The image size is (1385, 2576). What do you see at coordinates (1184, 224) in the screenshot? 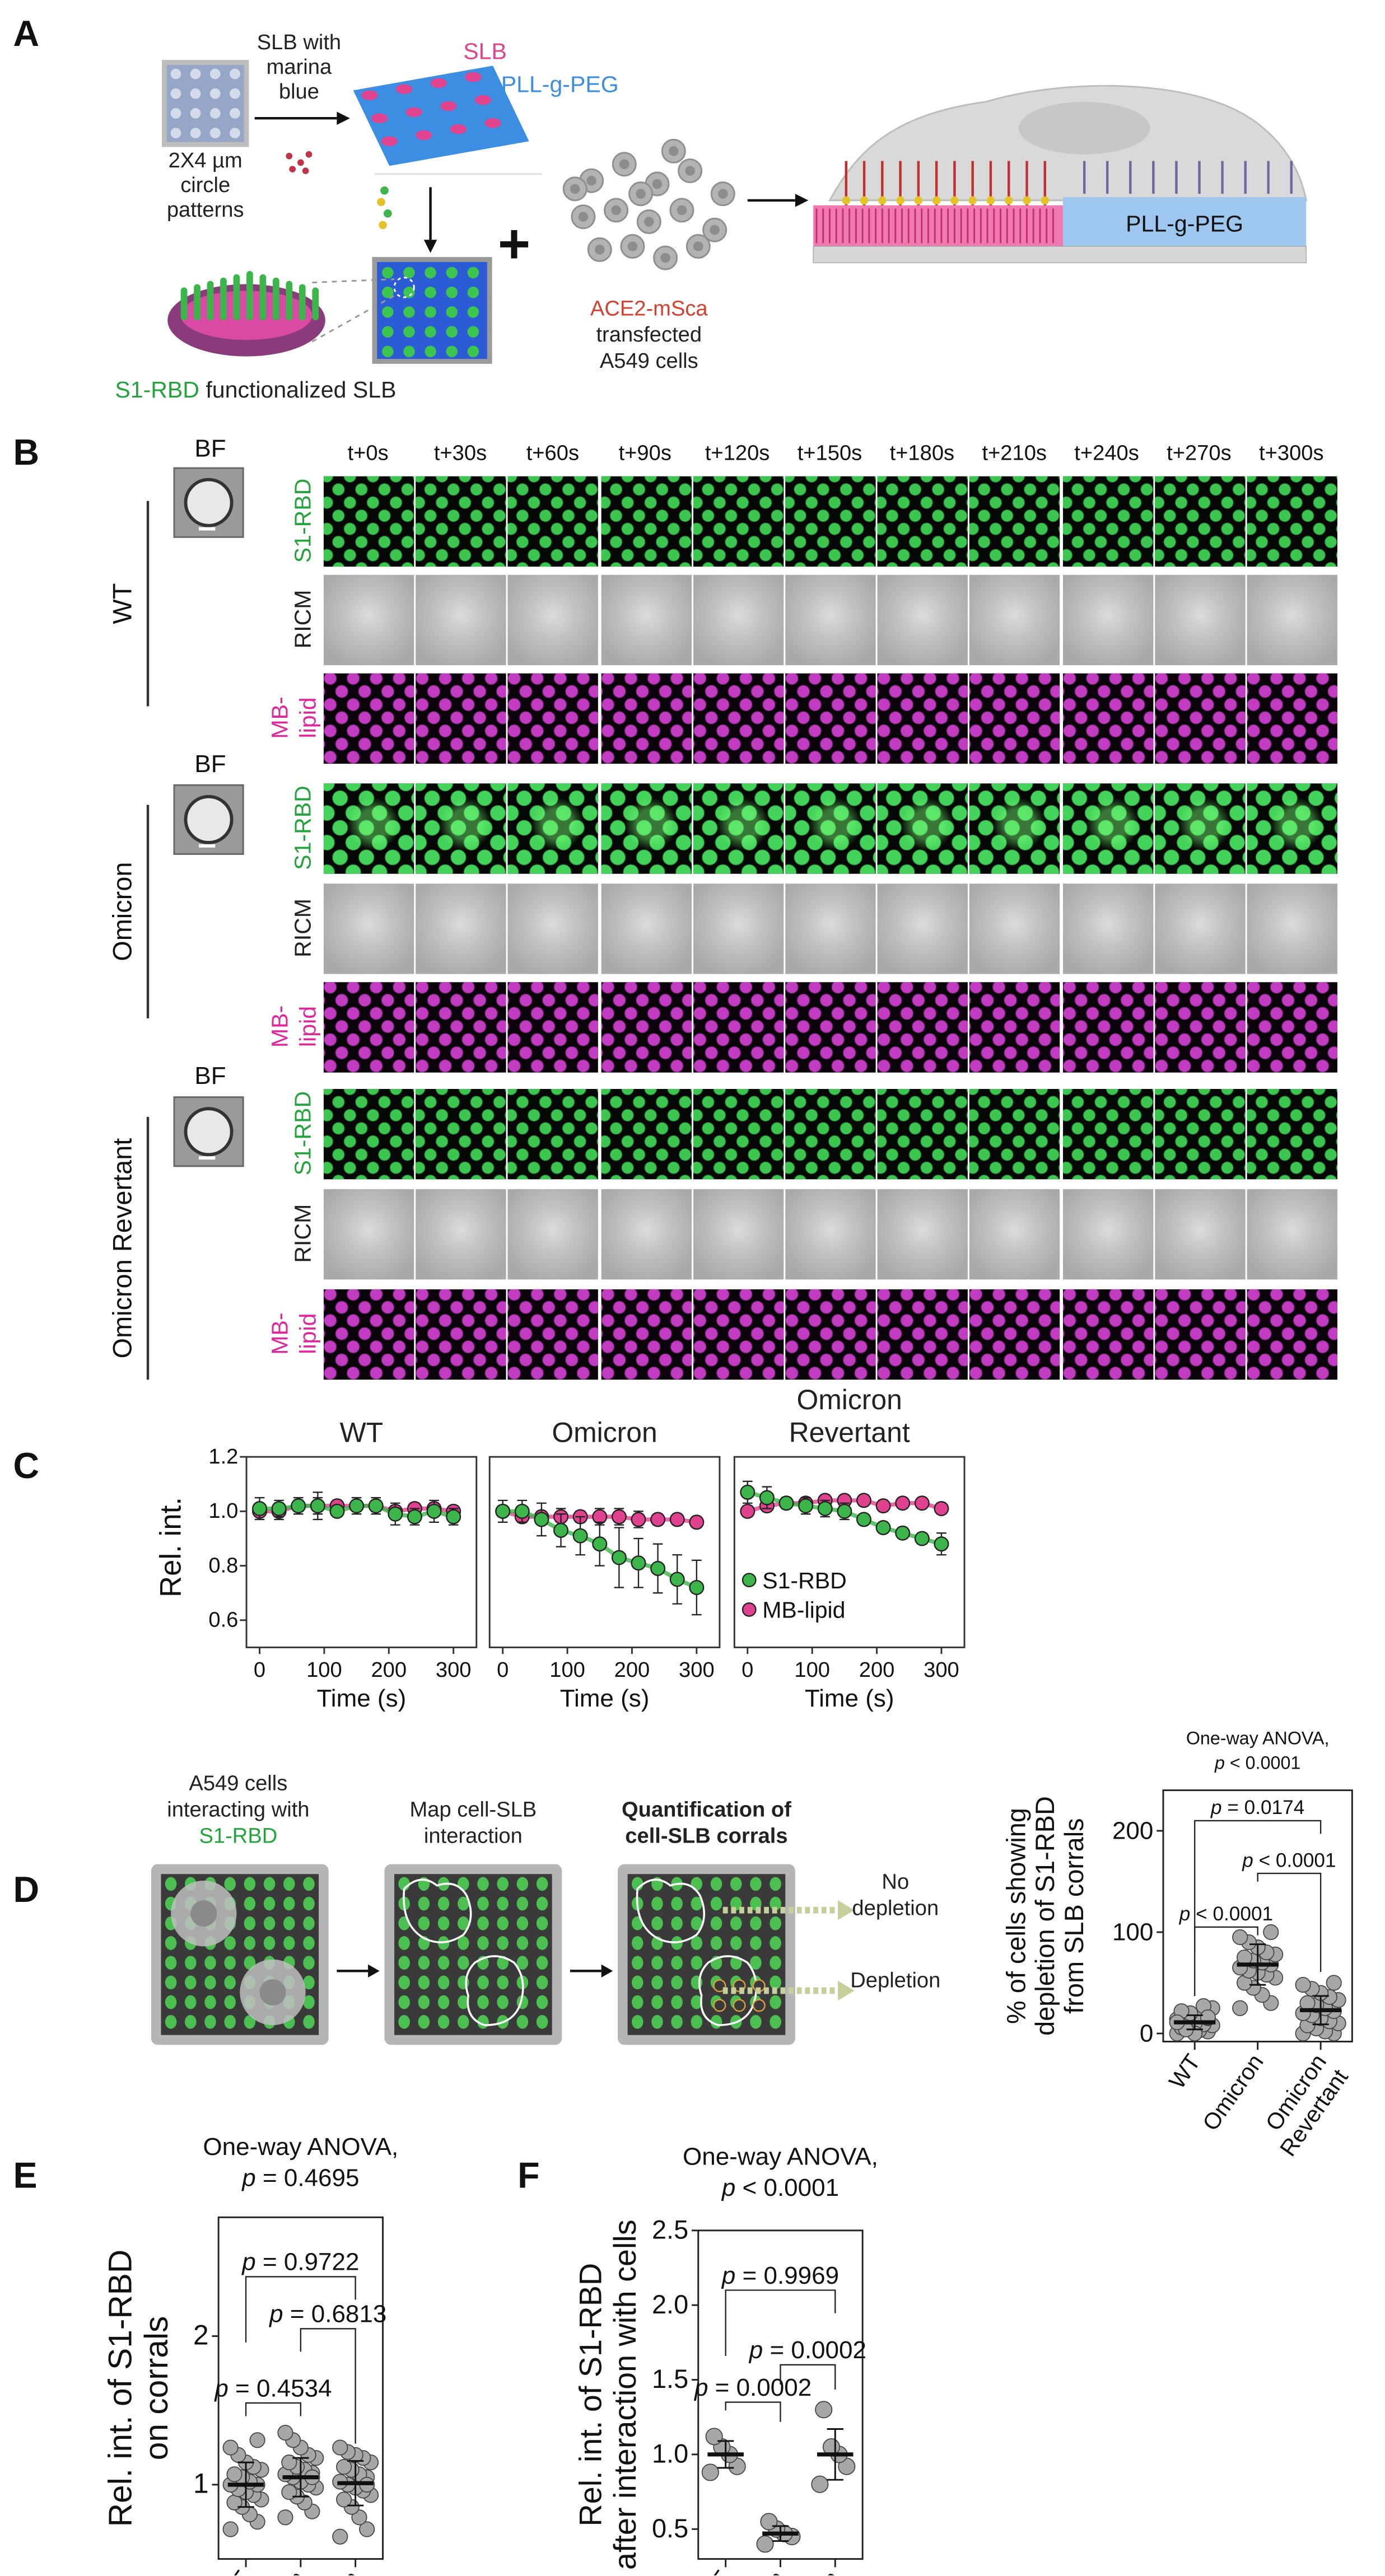
I see `pll-peg-region-label: PLL-g-PEG` at bounding box center [1184, 224].